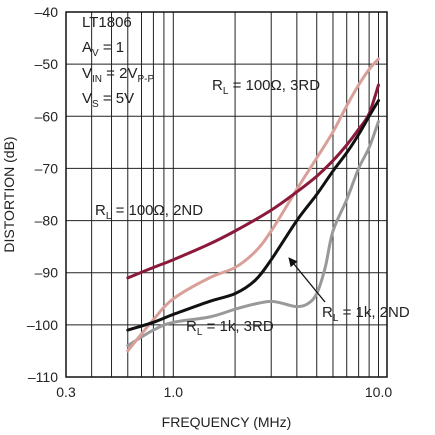 Image resolution: width=435 pixels, height=435 pixels. Describe the element at coordinates (307, 280) in the screenshot. I see `annotation-arrow` at that location.